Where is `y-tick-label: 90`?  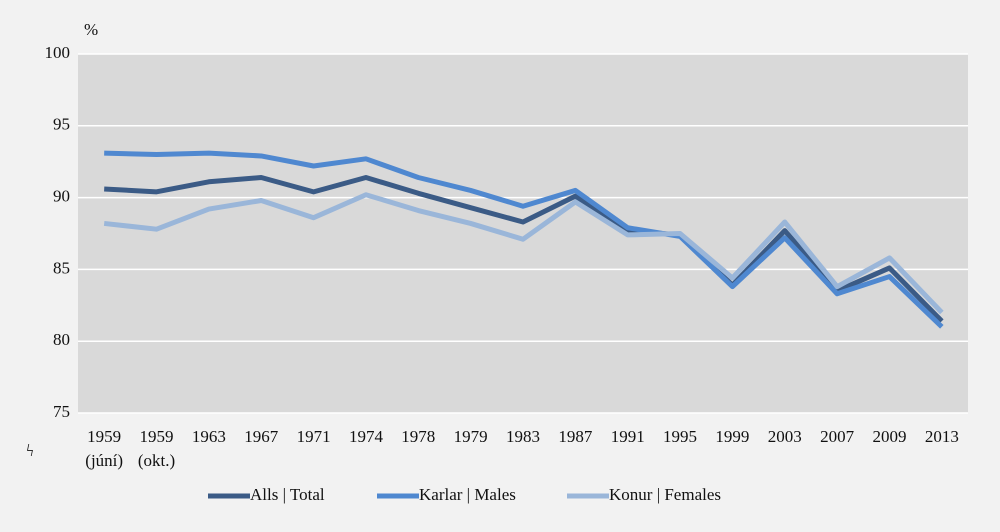
y-tick-label: 90 is located at coordinates (61, 196).